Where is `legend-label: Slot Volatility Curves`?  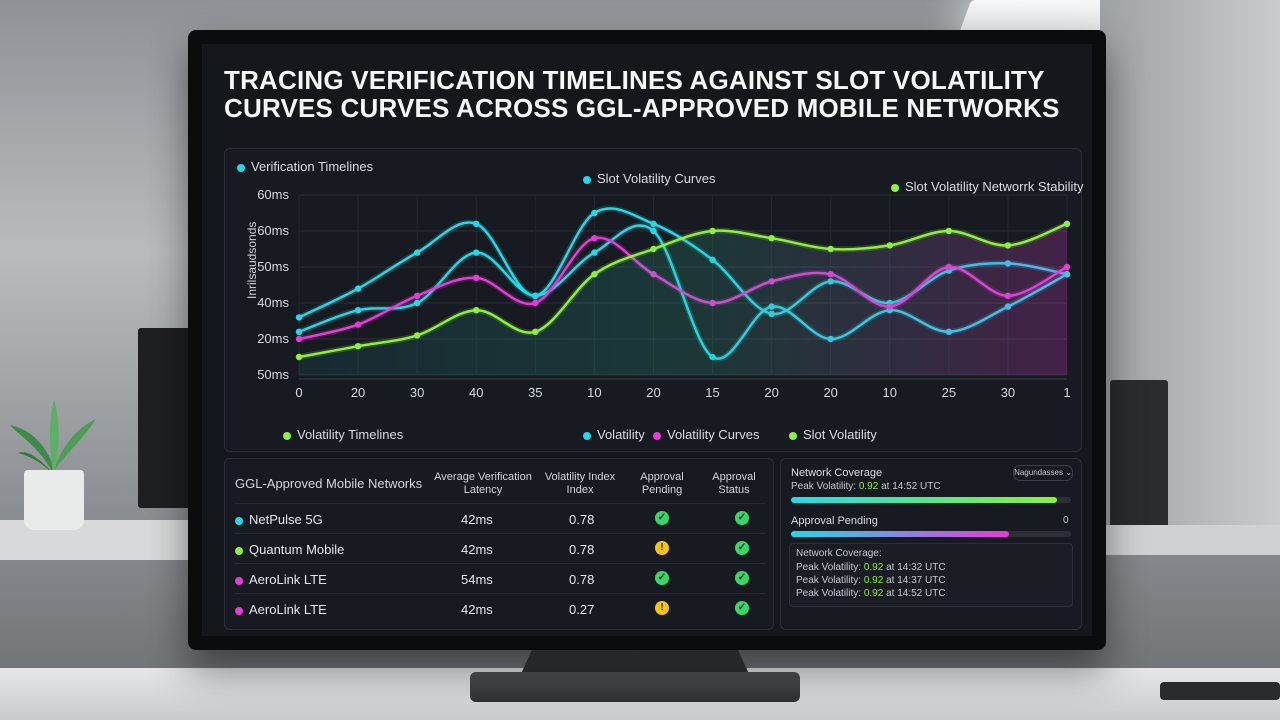 legend-label: Slot Volatility Curves is located at coordinates (656, 178).